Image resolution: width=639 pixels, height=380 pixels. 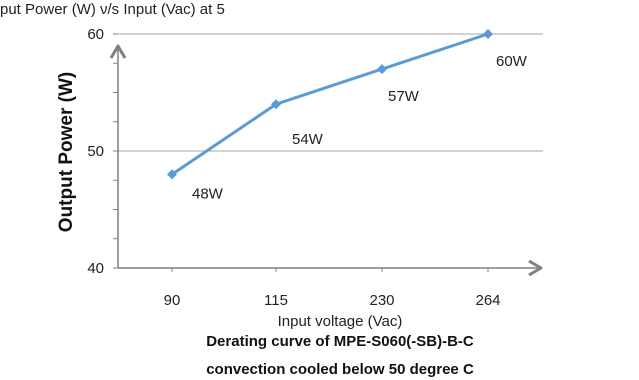 I want to click on y-tick-labels: 40 50 60, so click(x=95, y=151).